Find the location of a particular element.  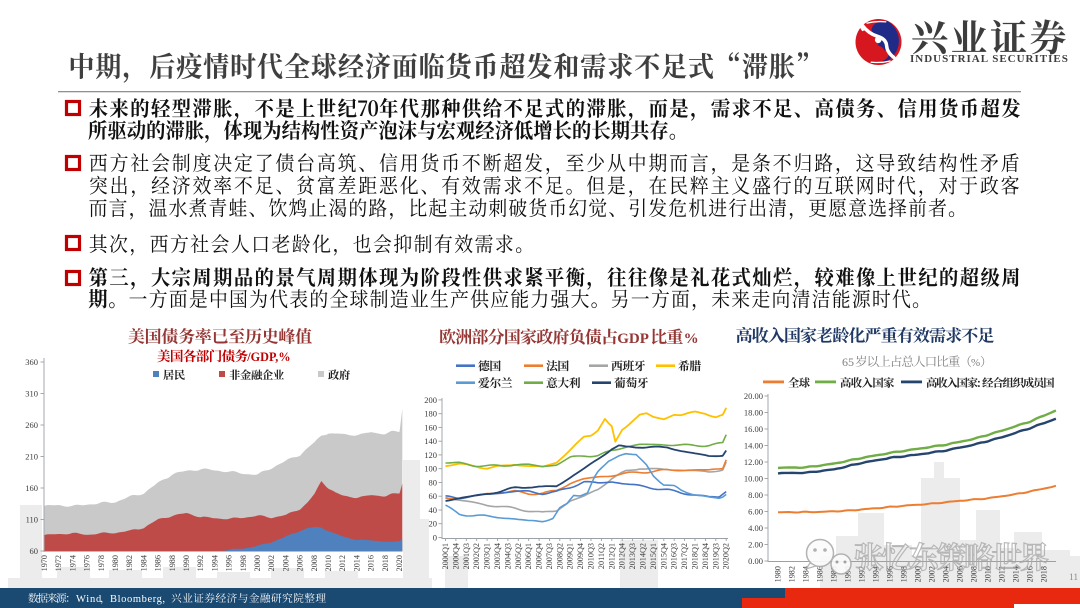

svg-text: 2003Q1 is located at coordinates (487, 556).